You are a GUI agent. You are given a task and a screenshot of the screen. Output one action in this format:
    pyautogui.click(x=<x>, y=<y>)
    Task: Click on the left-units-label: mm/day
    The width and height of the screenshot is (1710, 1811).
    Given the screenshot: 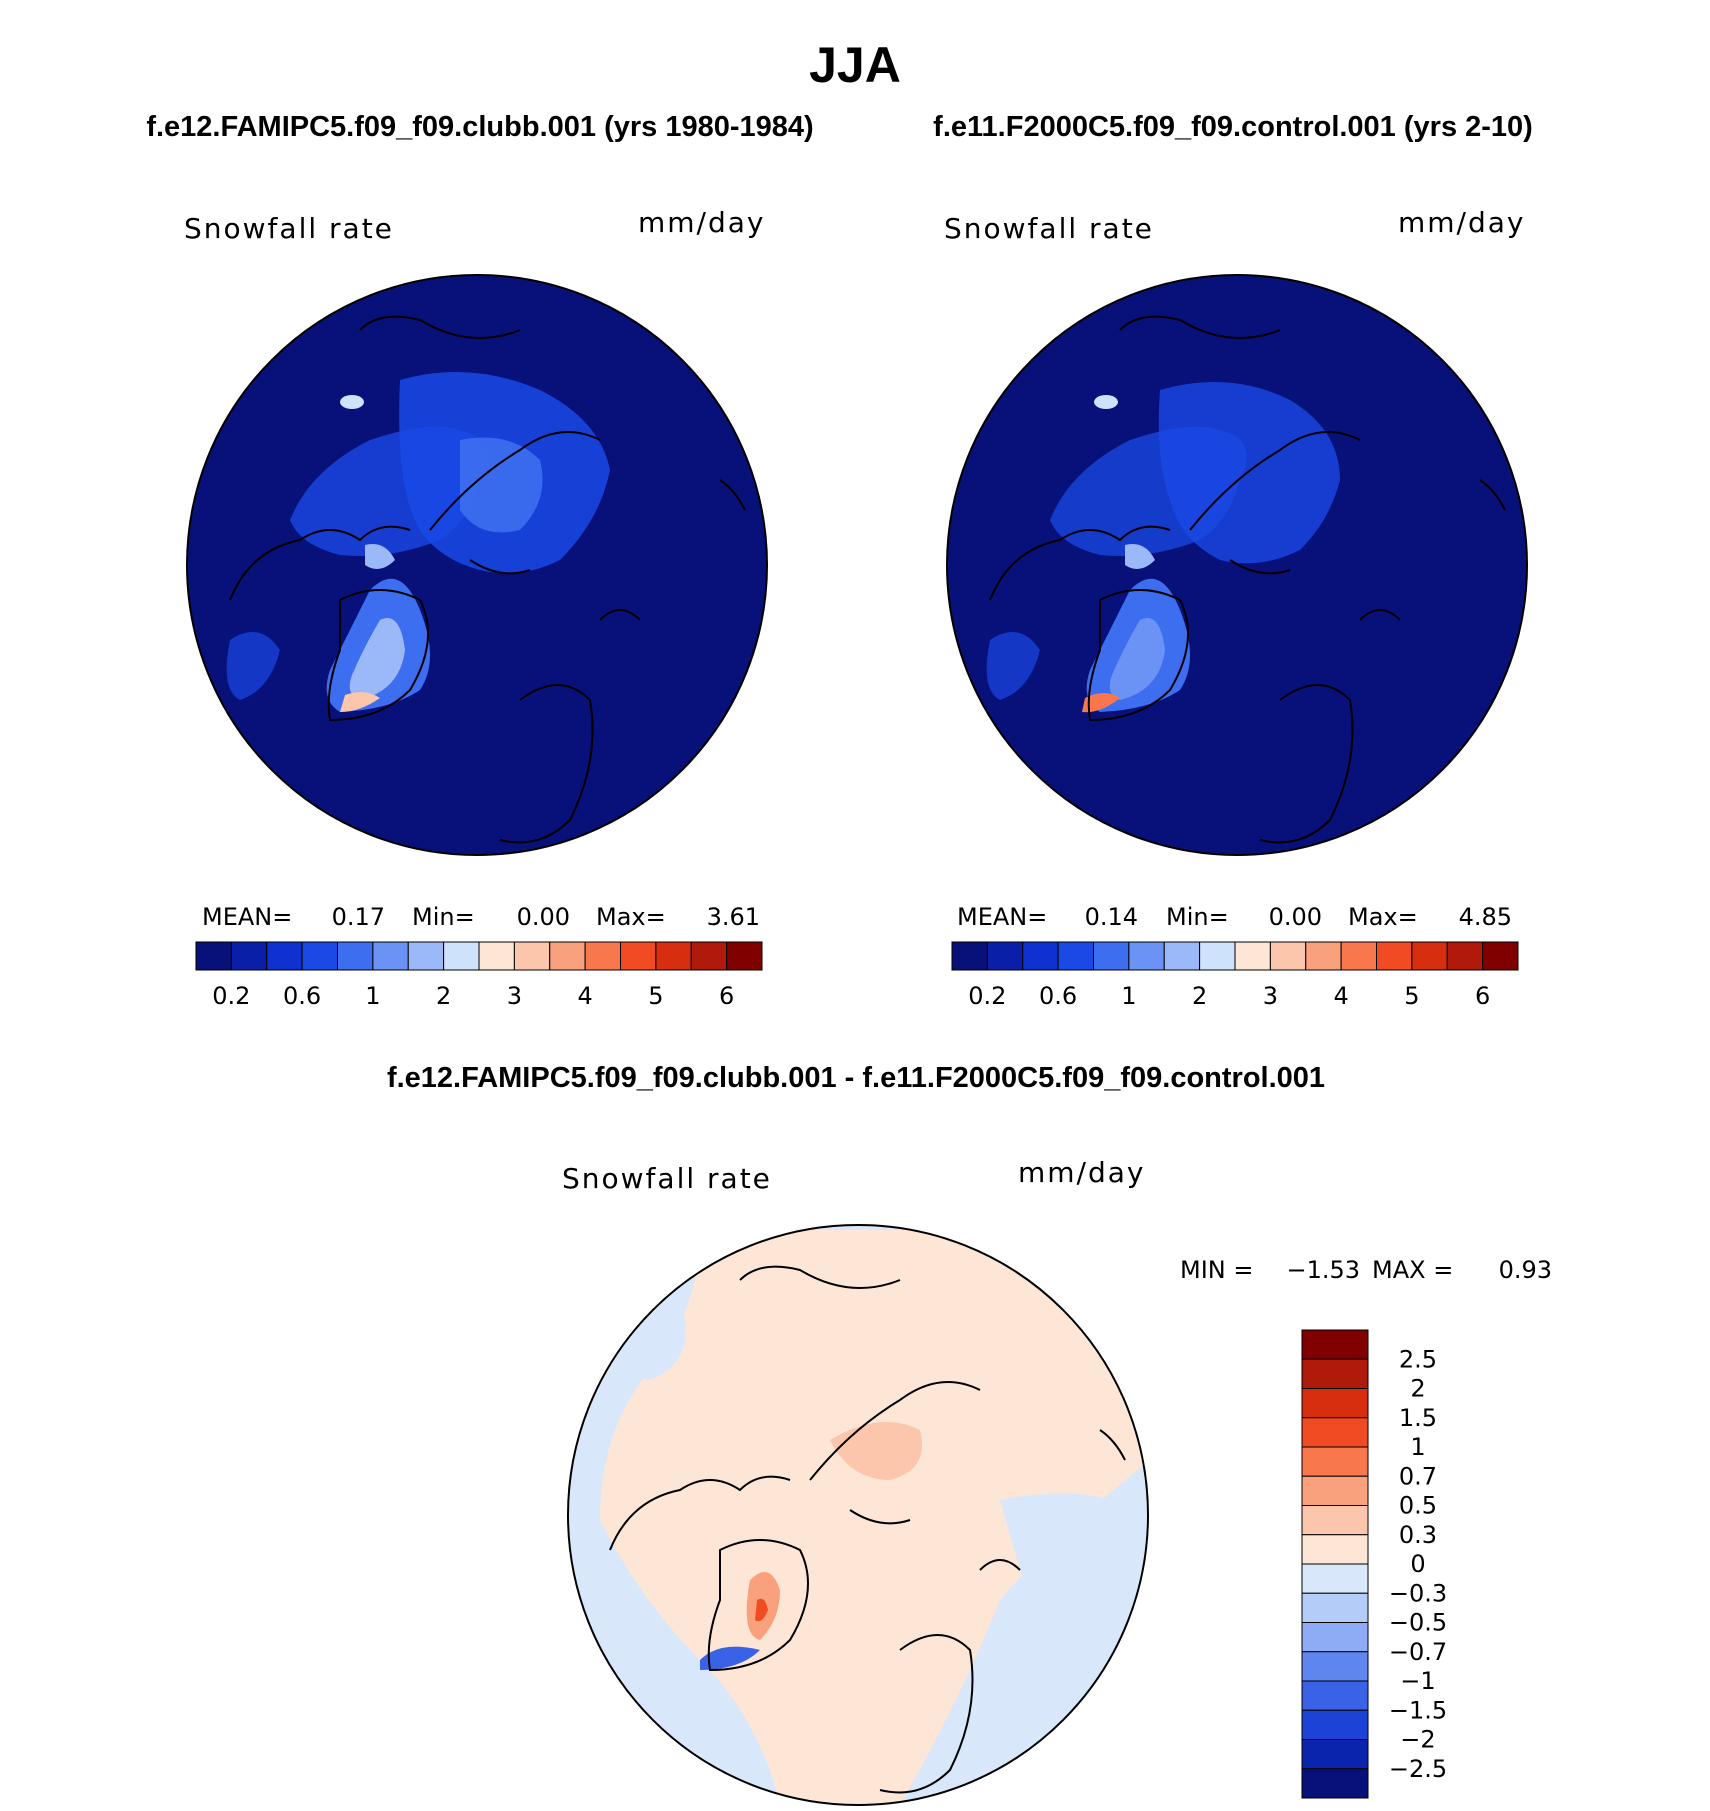 What is the action you would take?
    pyautogui.click(x=702, y=222)
    